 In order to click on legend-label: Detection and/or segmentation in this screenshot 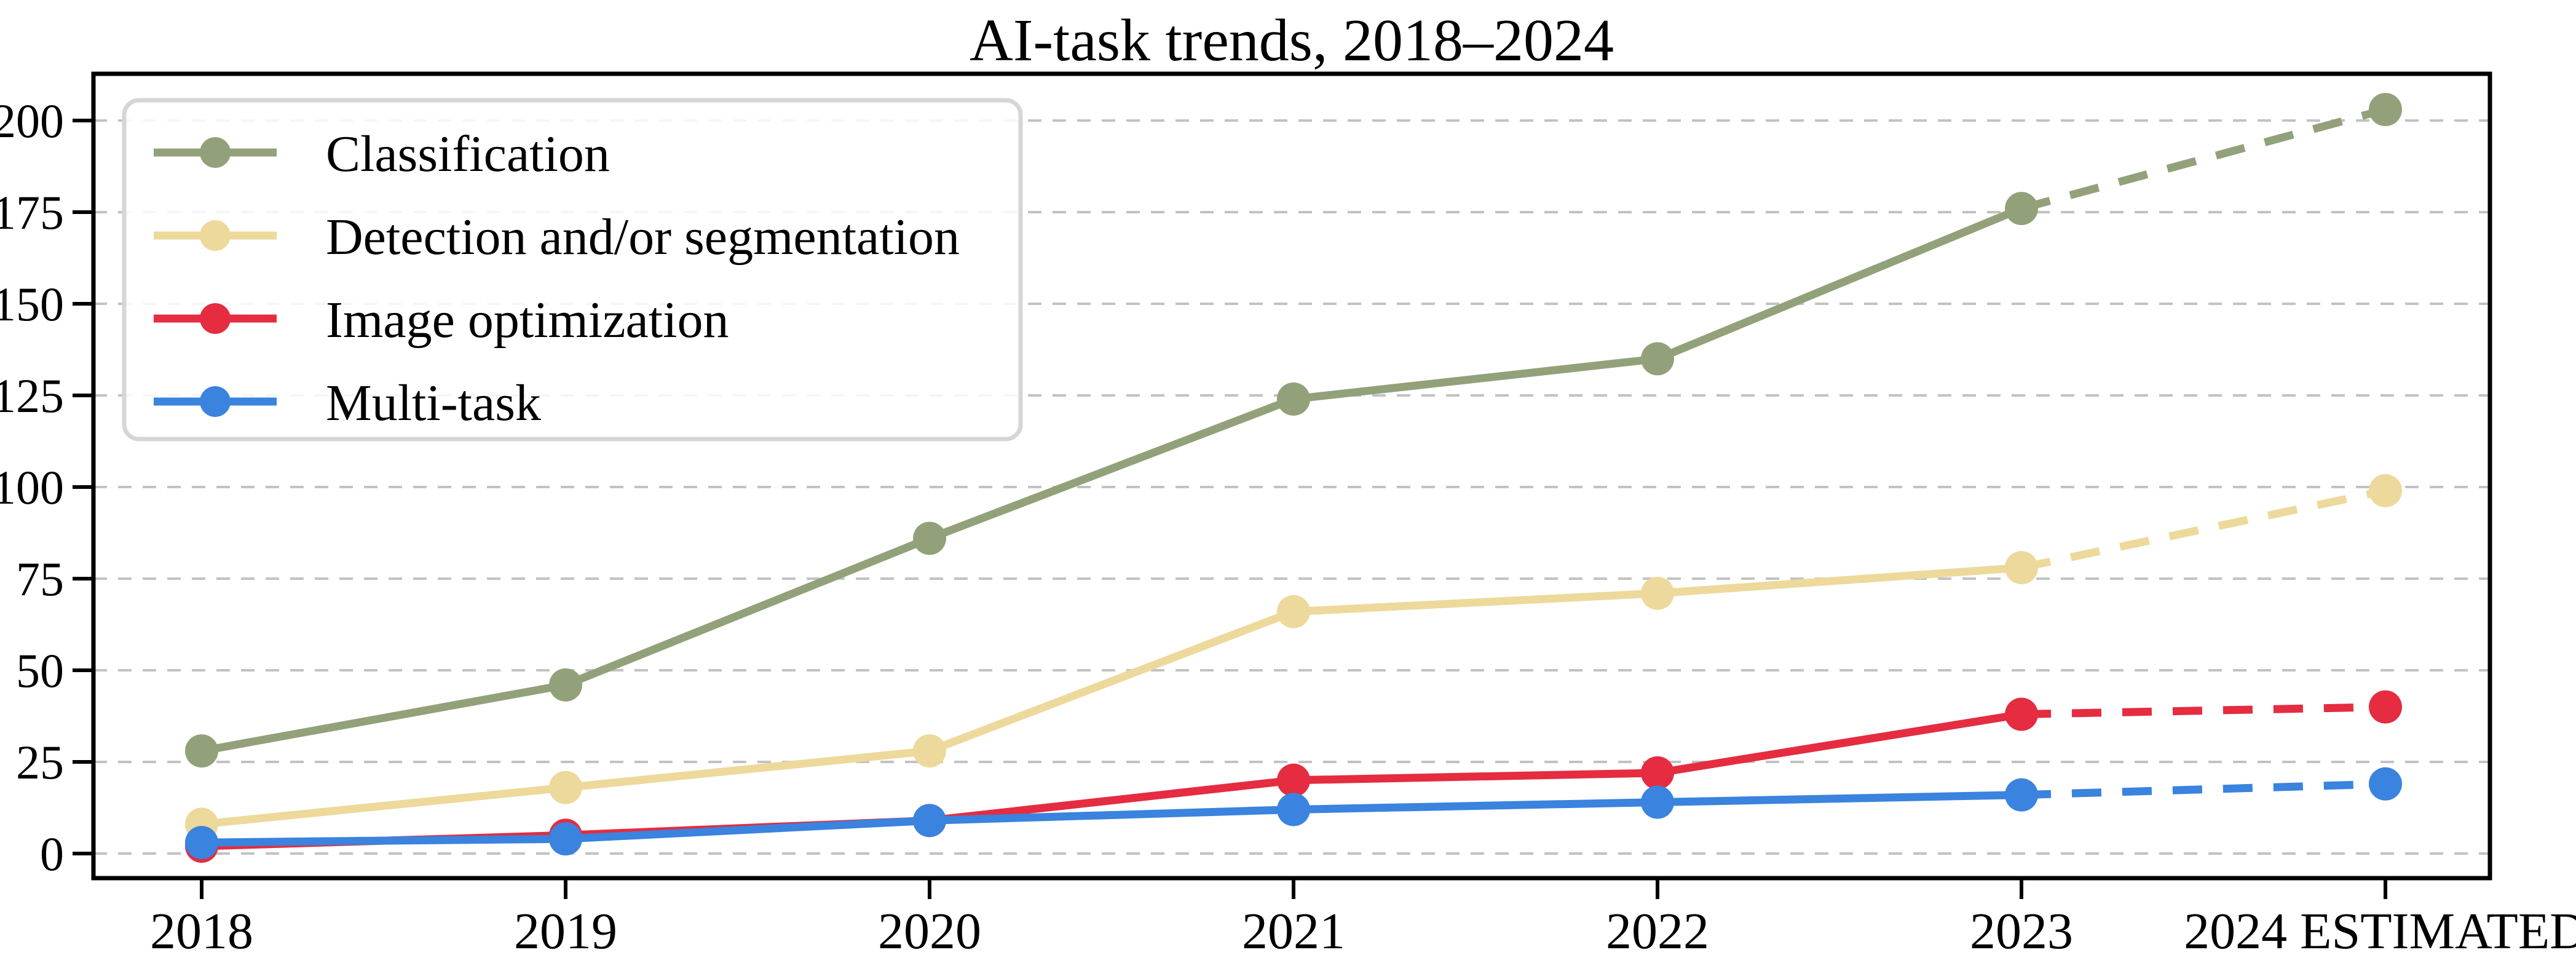, I will do `click(643, 237)`.